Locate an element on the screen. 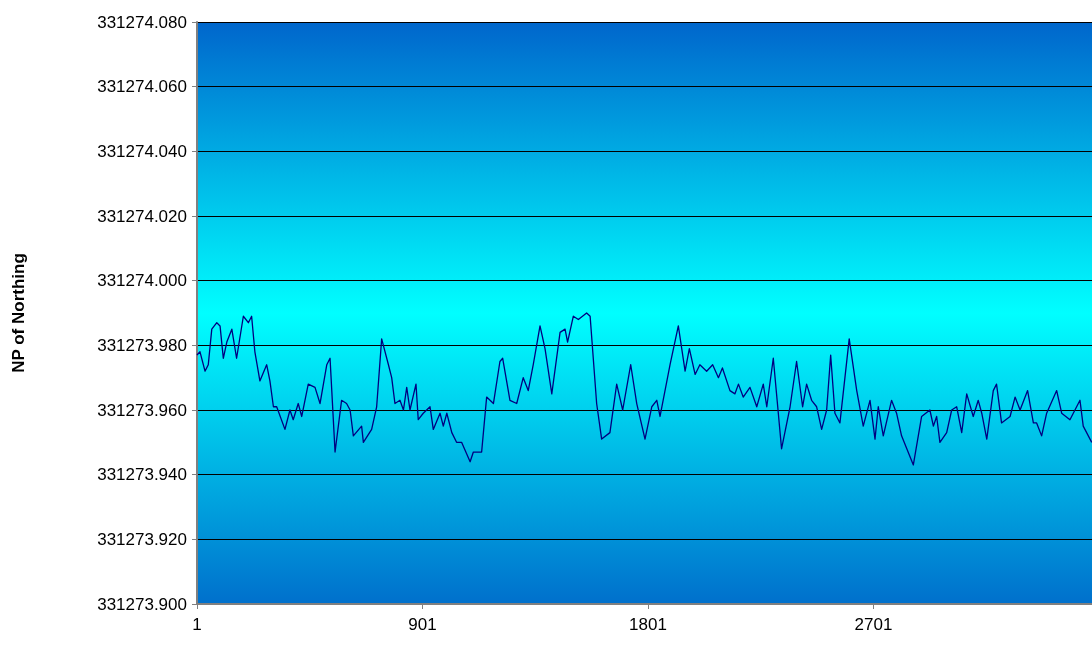 The image size is (1092, 650). y-tick-label: 331274.060 is located at coordinates (142, 87).